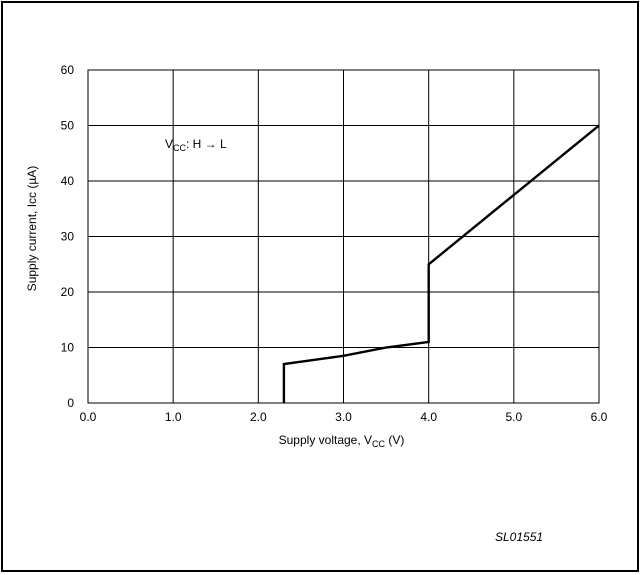 This screenshot has height=575, width=642. I want to click on x-tick-label: 4.0, so click(428, 417).